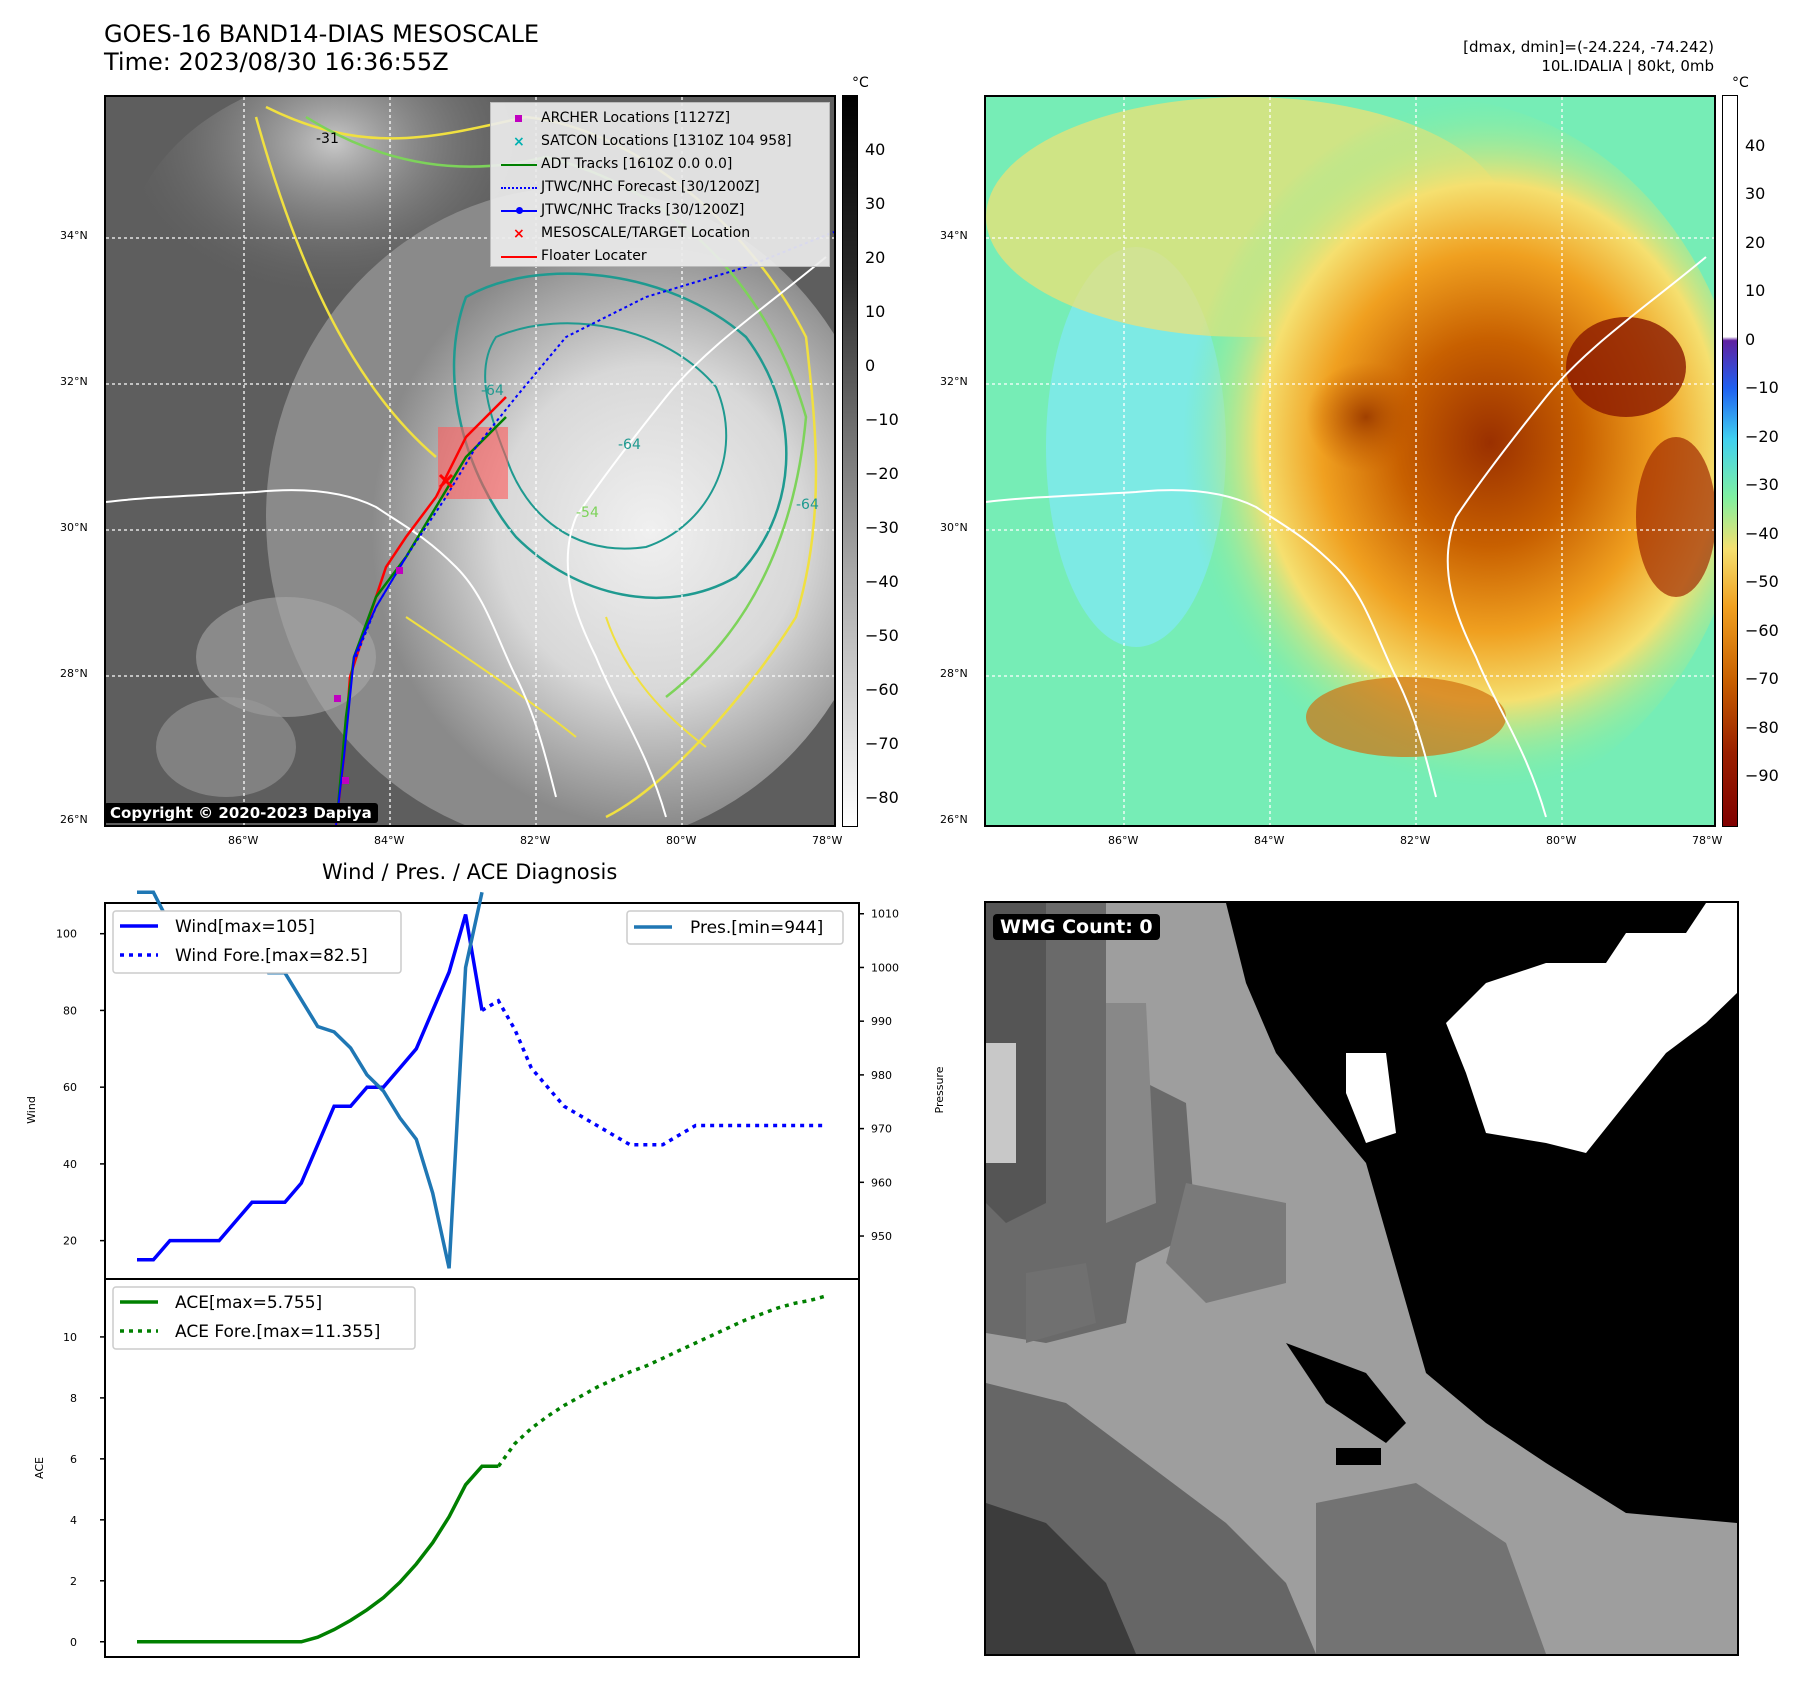  I want to click on colorbar-tick: −10, so click(882, 419).